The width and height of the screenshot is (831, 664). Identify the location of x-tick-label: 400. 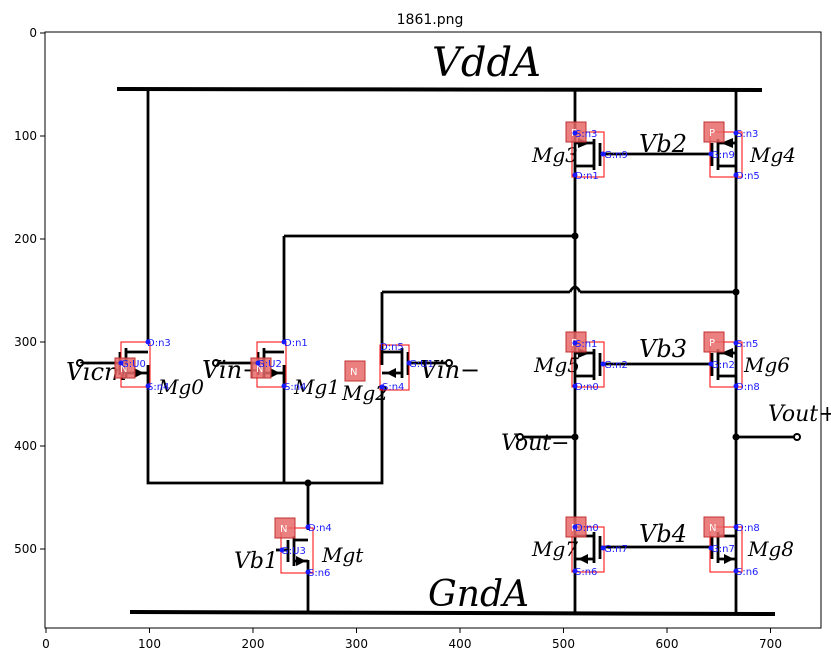
(460, 644).